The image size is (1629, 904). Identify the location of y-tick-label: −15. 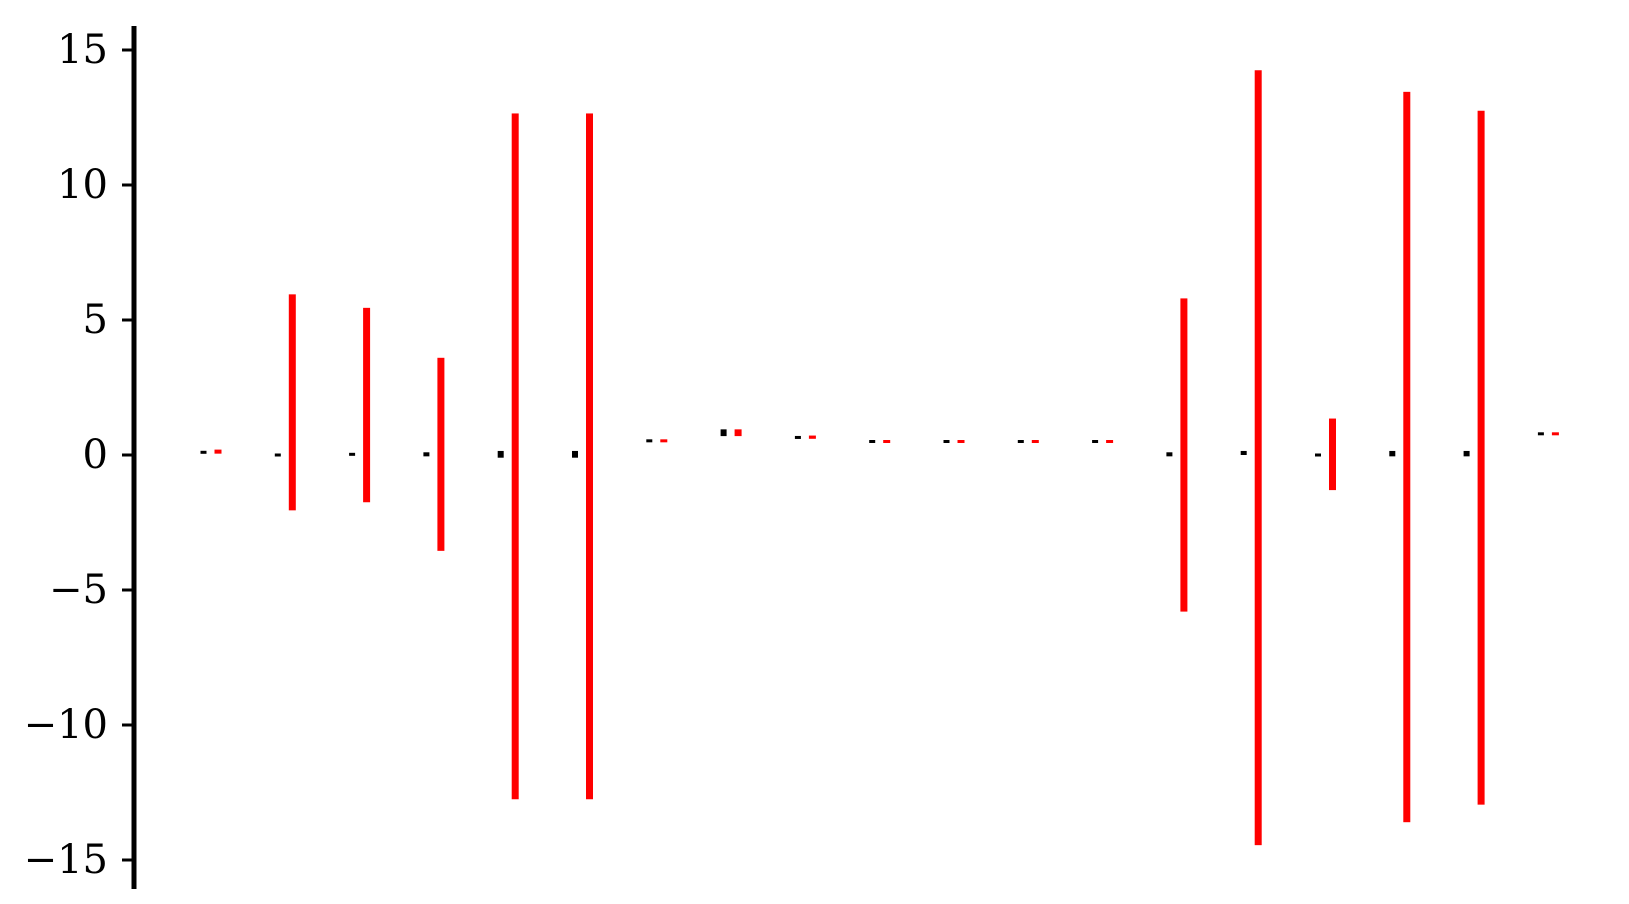
(66, 860).